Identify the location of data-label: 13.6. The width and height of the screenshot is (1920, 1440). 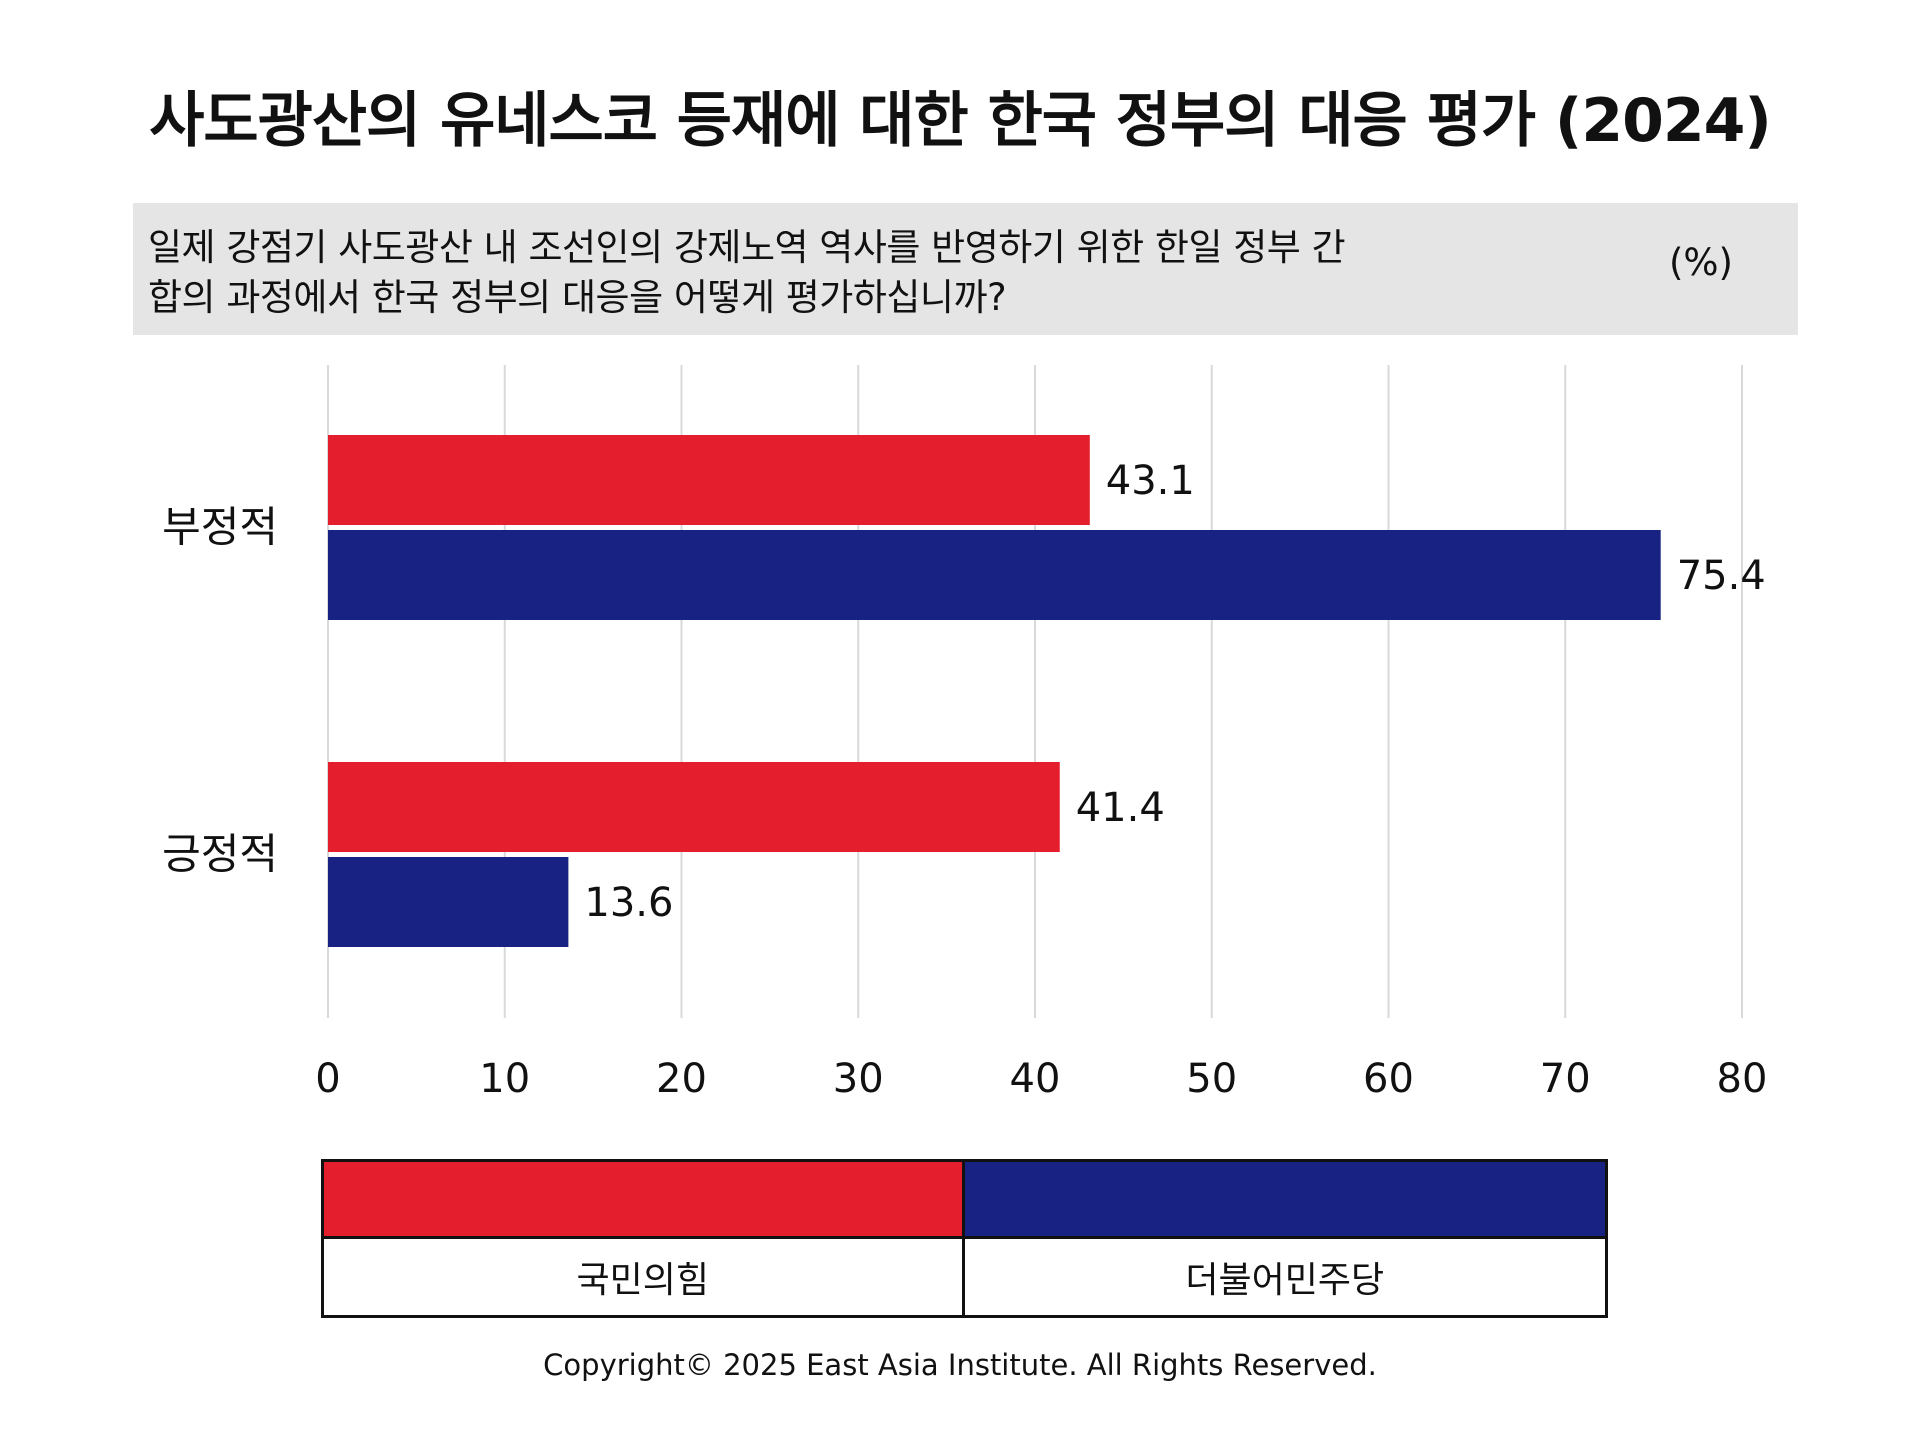
(628, 903).